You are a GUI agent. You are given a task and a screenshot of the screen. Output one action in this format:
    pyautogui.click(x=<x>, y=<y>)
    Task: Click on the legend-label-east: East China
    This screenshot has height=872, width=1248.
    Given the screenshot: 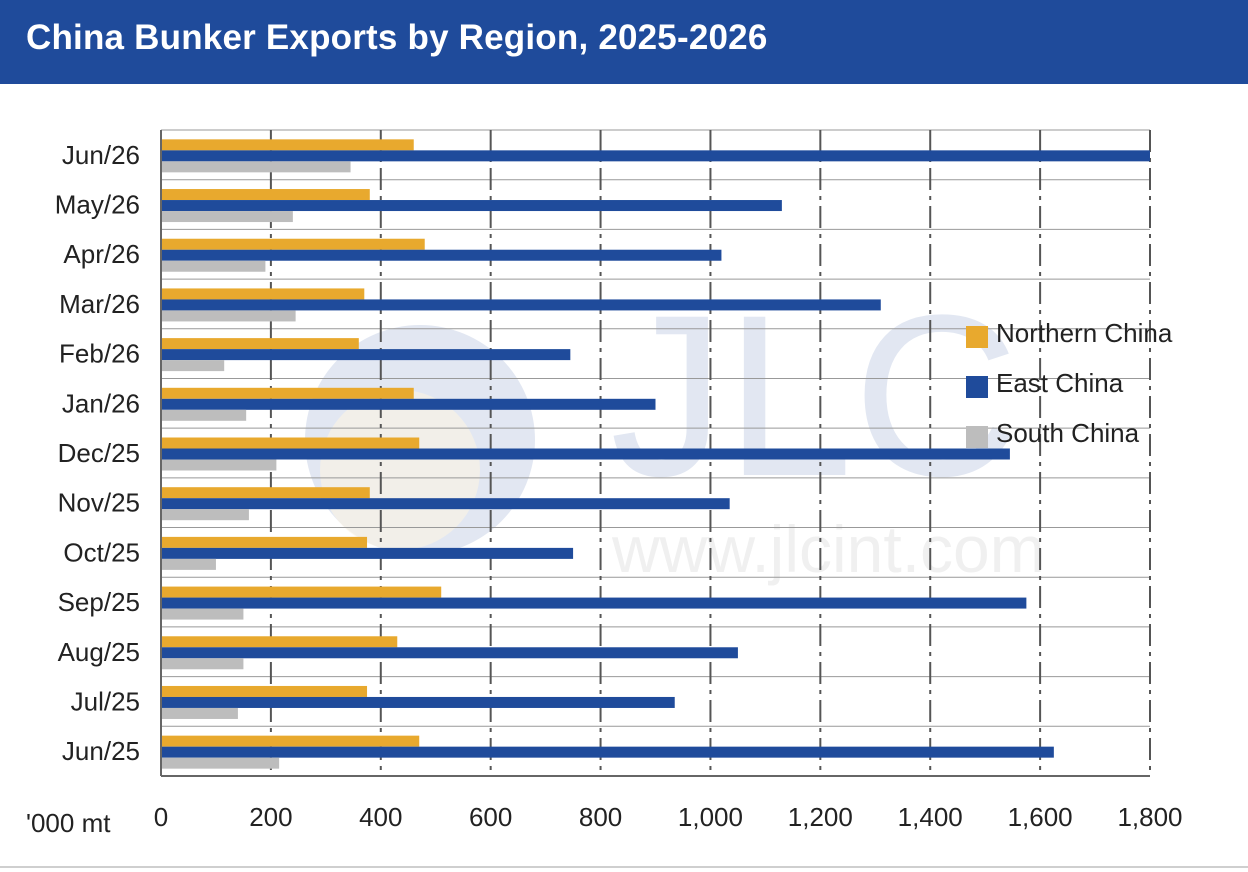 What is the action you would take?
    pyautogui.click(x=1060, y=383)
    